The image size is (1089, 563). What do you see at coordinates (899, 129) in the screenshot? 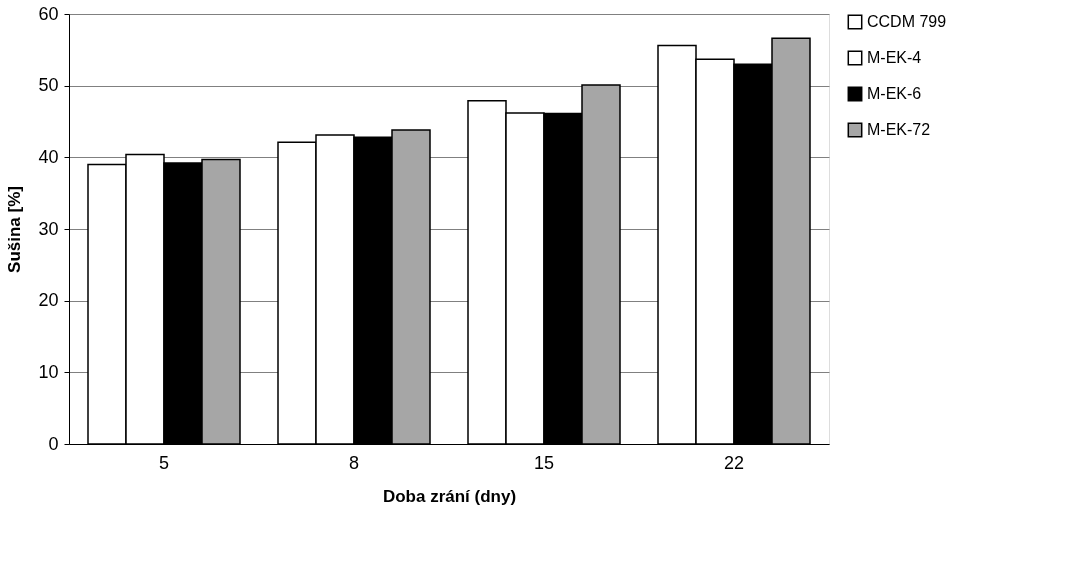
I see `legend-label: M-EK-72` at bounding box center [899, 129].